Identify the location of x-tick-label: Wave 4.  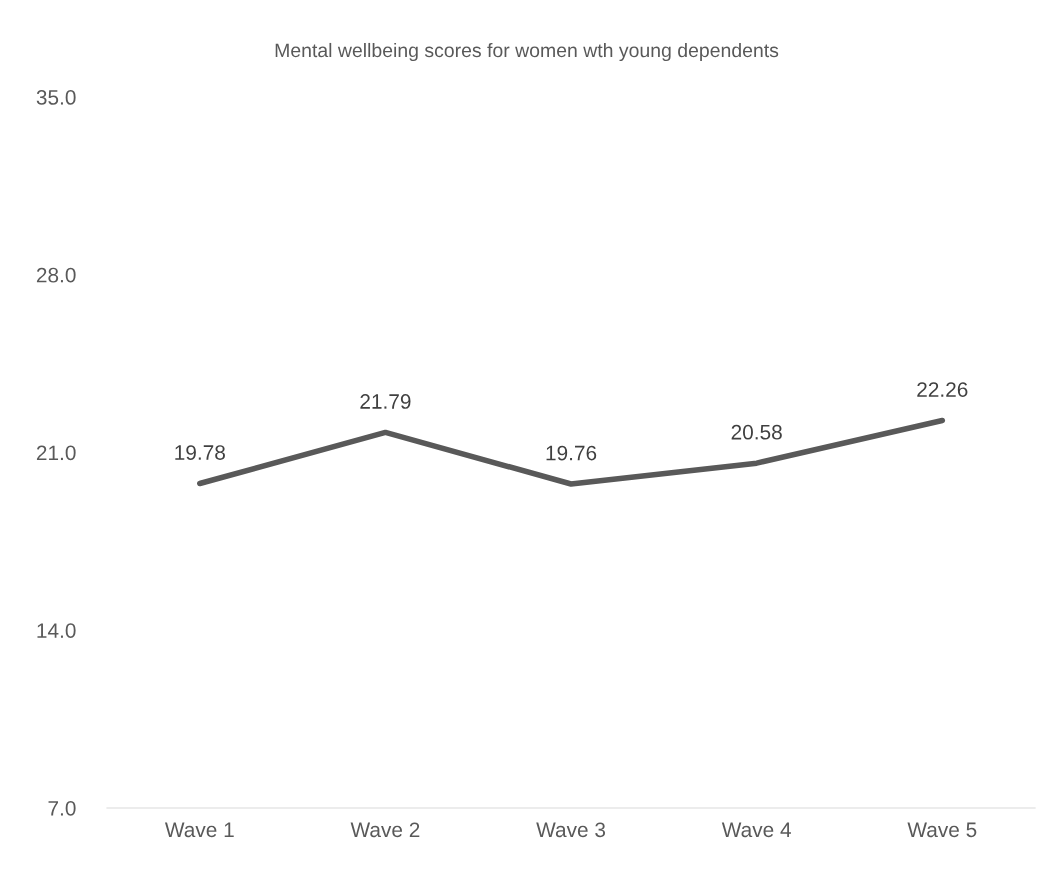
(756, 830).